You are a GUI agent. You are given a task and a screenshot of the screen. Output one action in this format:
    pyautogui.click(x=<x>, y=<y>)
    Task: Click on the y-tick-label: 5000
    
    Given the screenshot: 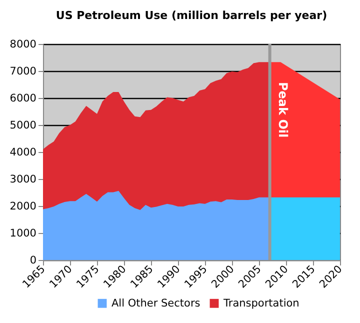 What is the action you would take?
    pyautogui.click(x=23, y=126)
    